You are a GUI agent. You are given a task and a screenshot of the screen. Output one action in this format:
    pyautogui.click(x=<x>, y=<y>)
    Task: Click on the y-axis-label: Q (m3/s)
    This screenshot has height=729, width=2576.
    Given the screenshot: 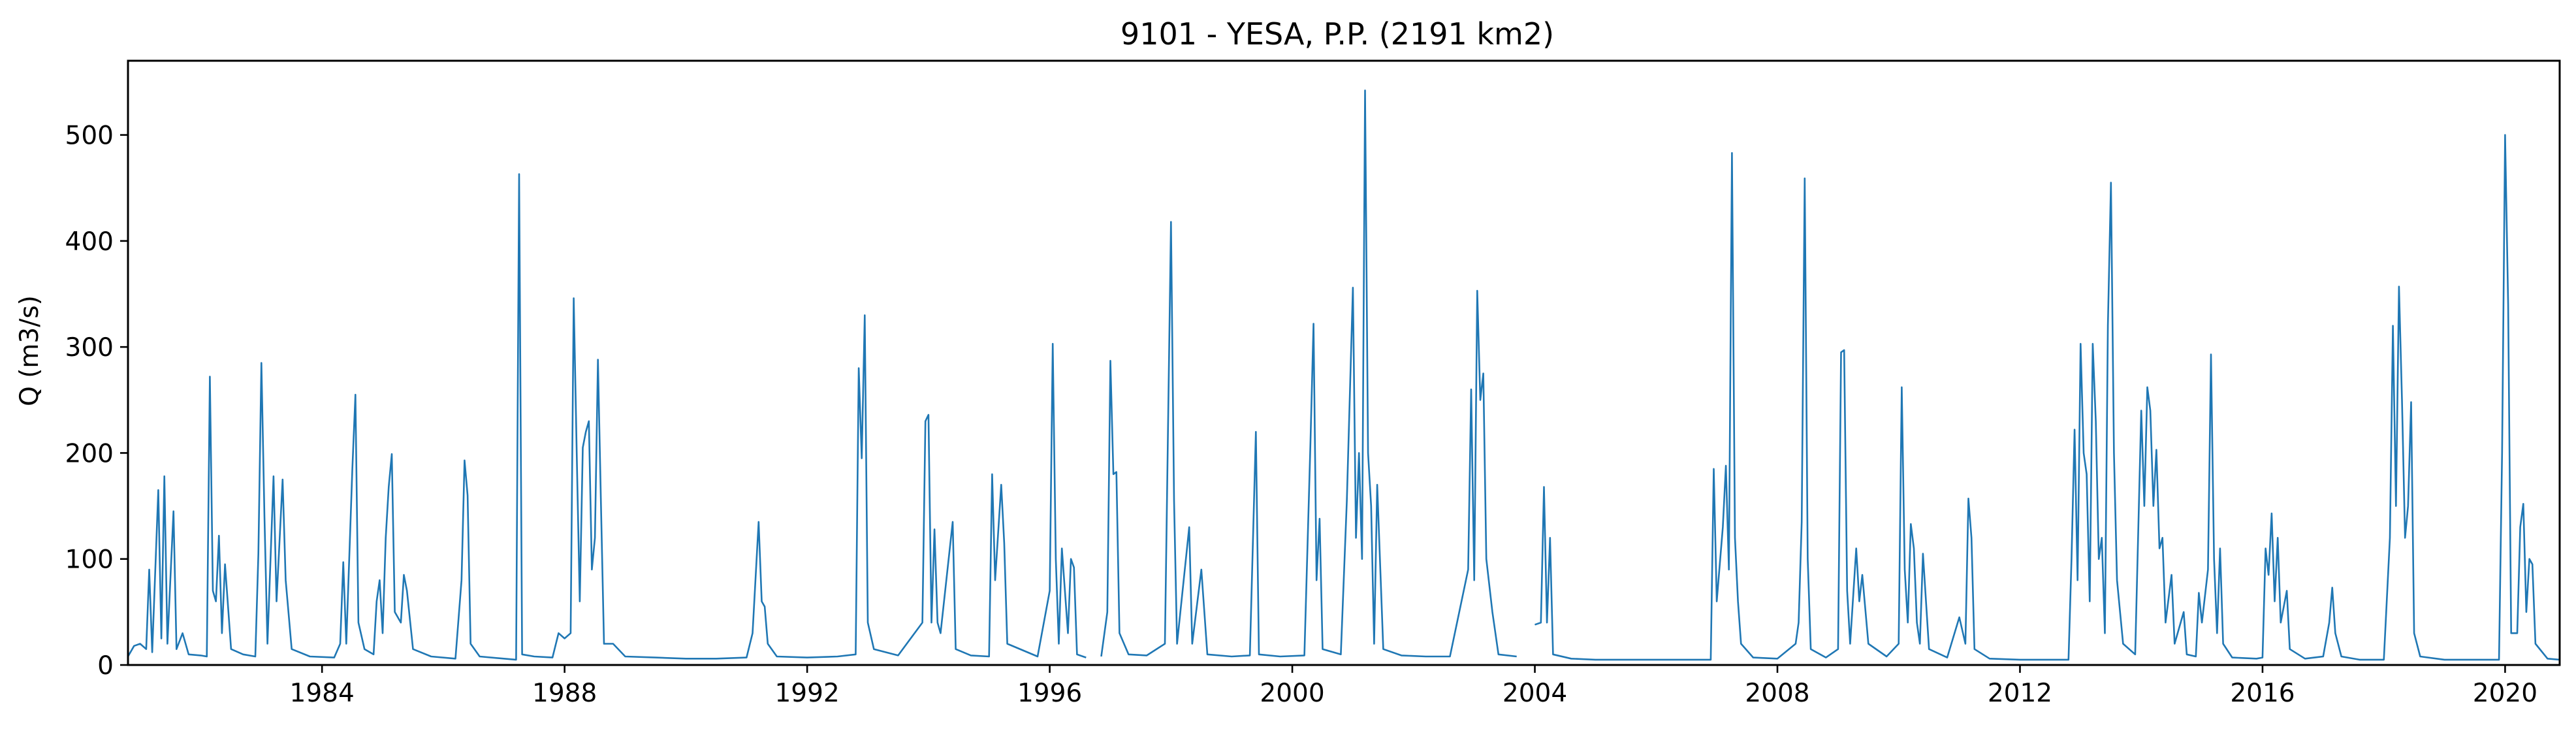 What is the action you would take?
    pyautogui.click(x=30, y=350)
    